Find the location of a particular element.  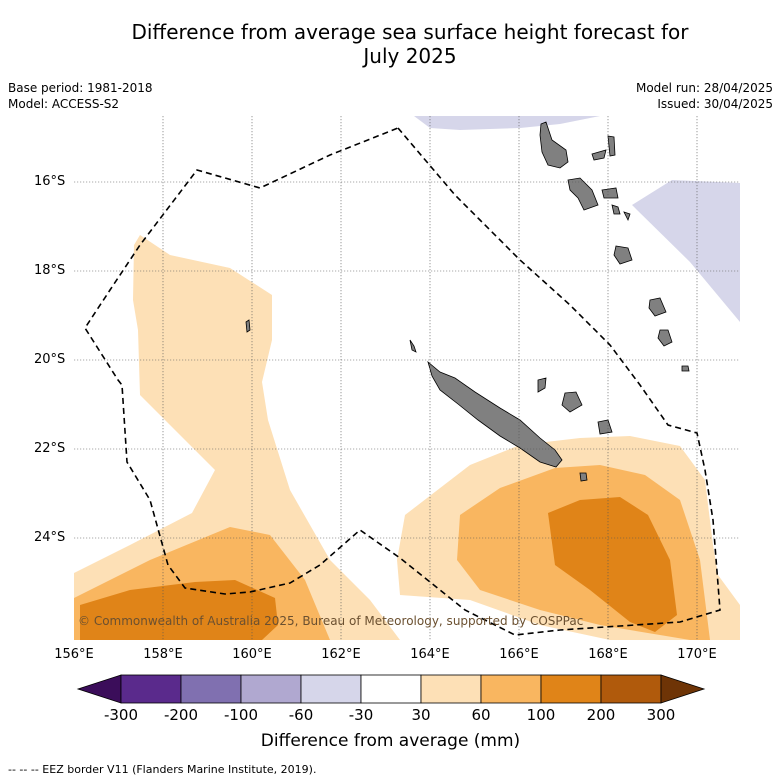

title-line-2: July 2025 is located at coordinates (410, 56).